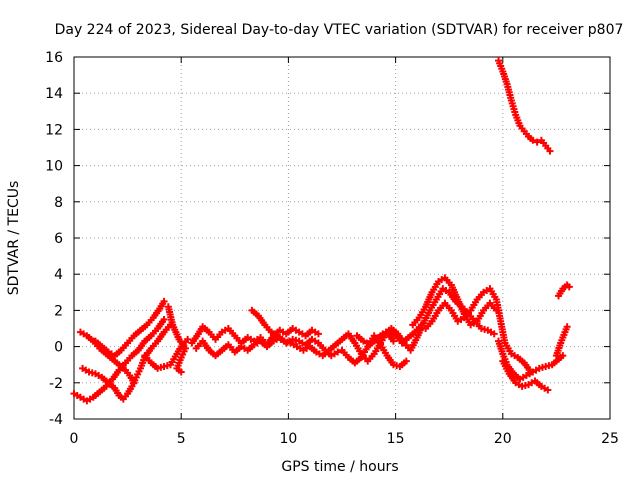 The height and width of the screenshot is (480, 640). Describe the element at coordinates (54, 130) in the screenshot. I see `y-tick-label: 12` at that location.